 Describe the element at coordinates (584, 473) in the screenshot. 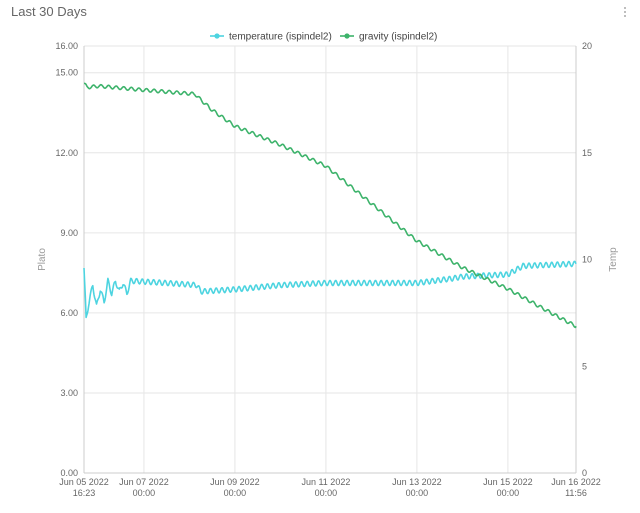

I see `y-right-tick-label: 0` at that location.